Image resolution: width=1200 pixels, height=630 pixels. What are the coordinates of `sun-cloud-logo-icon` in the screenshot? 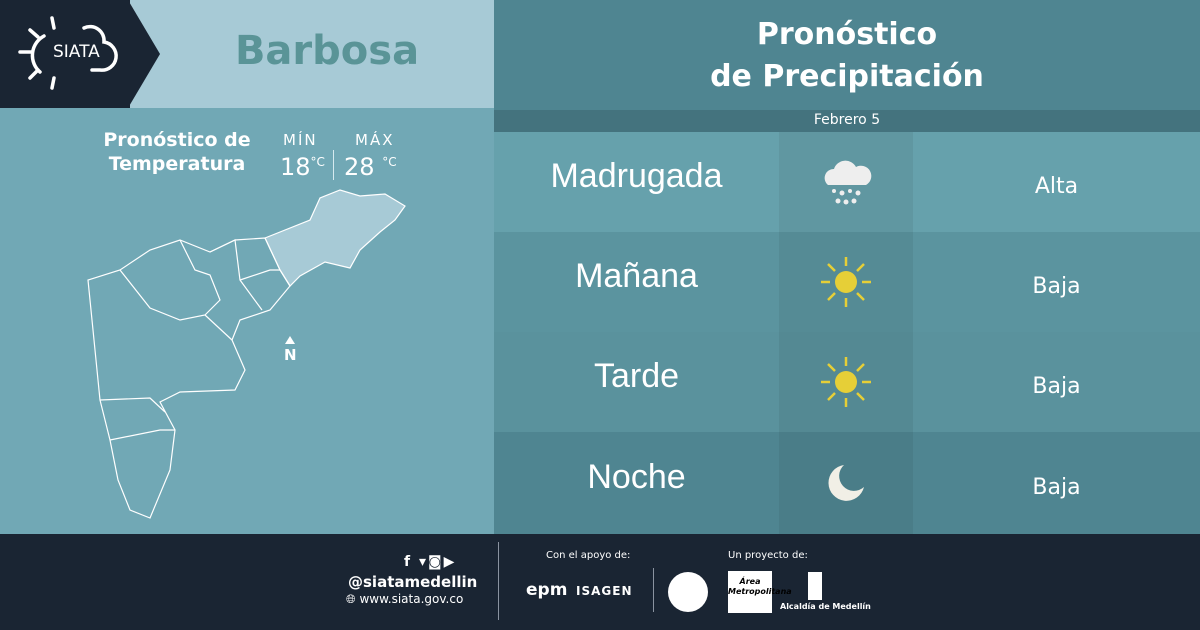 It's located at (68, 53).